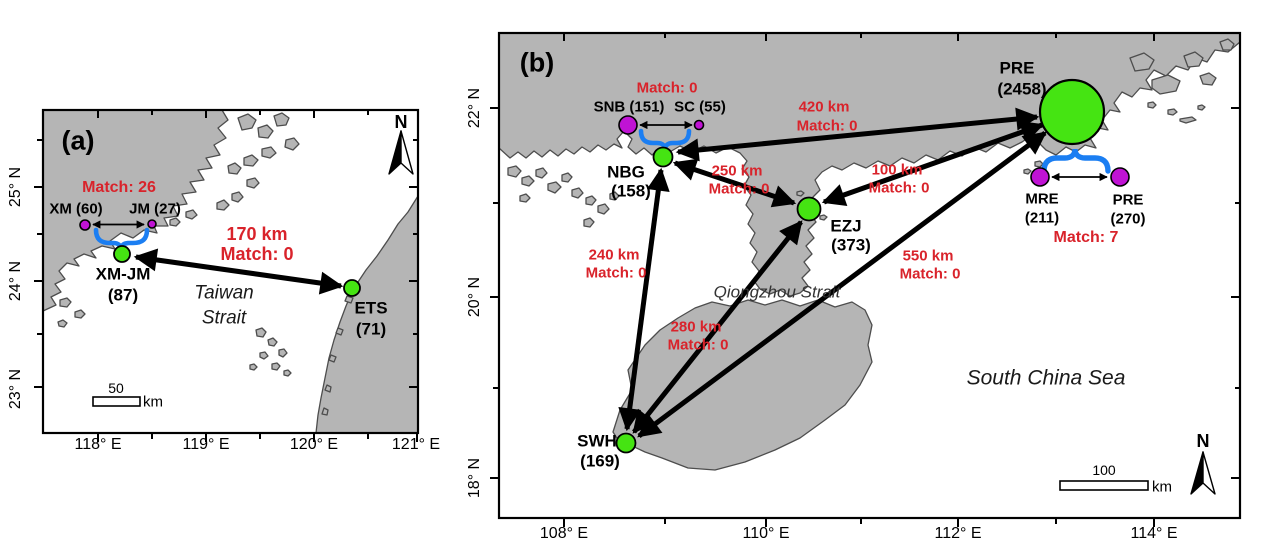  What do you see at coordinates (597, 441) in the screenshot?
I see `site-swh-label: SWH` at bounding box center [597, 441].